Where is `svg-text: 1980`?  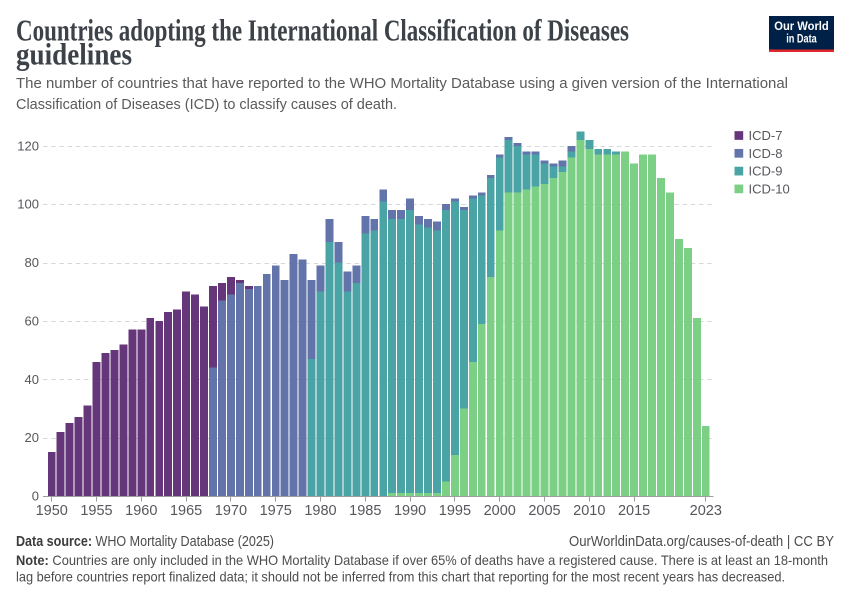
svg-text: 1980 is located at coordinates (320, 511).